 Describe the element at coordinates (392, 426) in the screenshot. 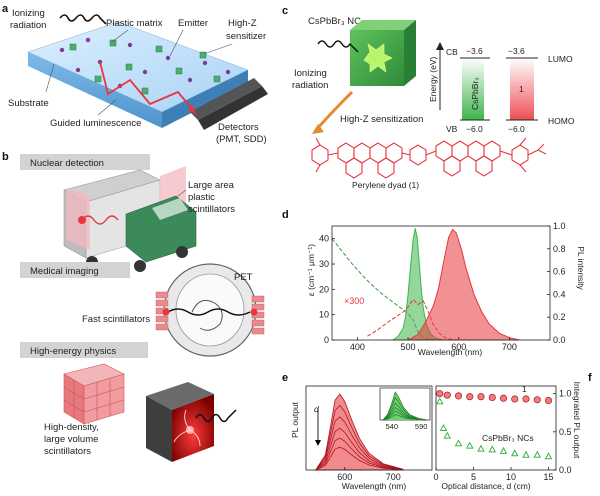

I see `chart-e-inset-tick-label: 540` at that location.